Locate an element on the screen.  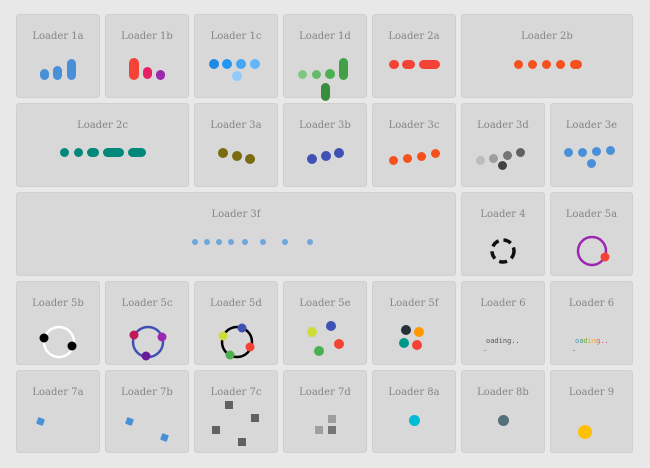
loader-title: Loader 9 is located at coordinates (591, 392).